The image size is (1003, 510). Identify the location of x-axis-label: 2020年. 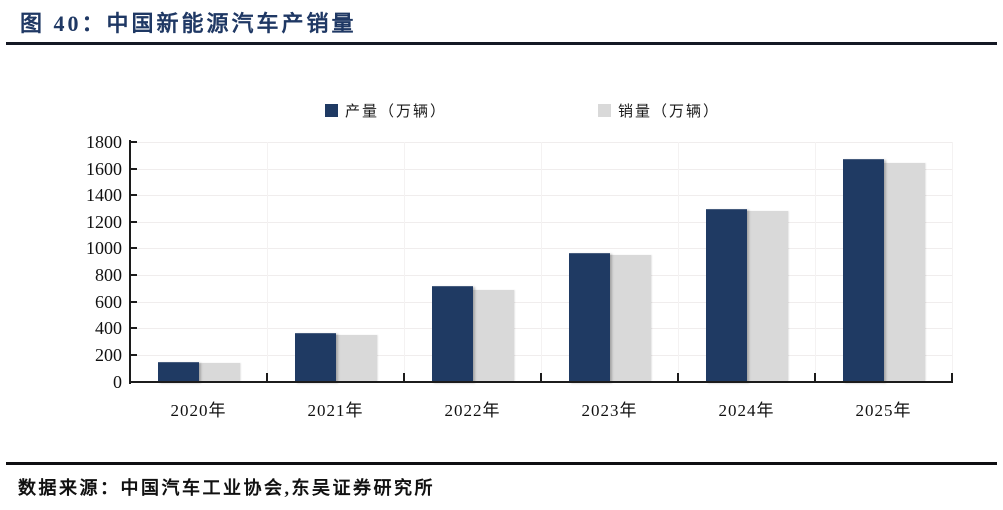
(198, 410).